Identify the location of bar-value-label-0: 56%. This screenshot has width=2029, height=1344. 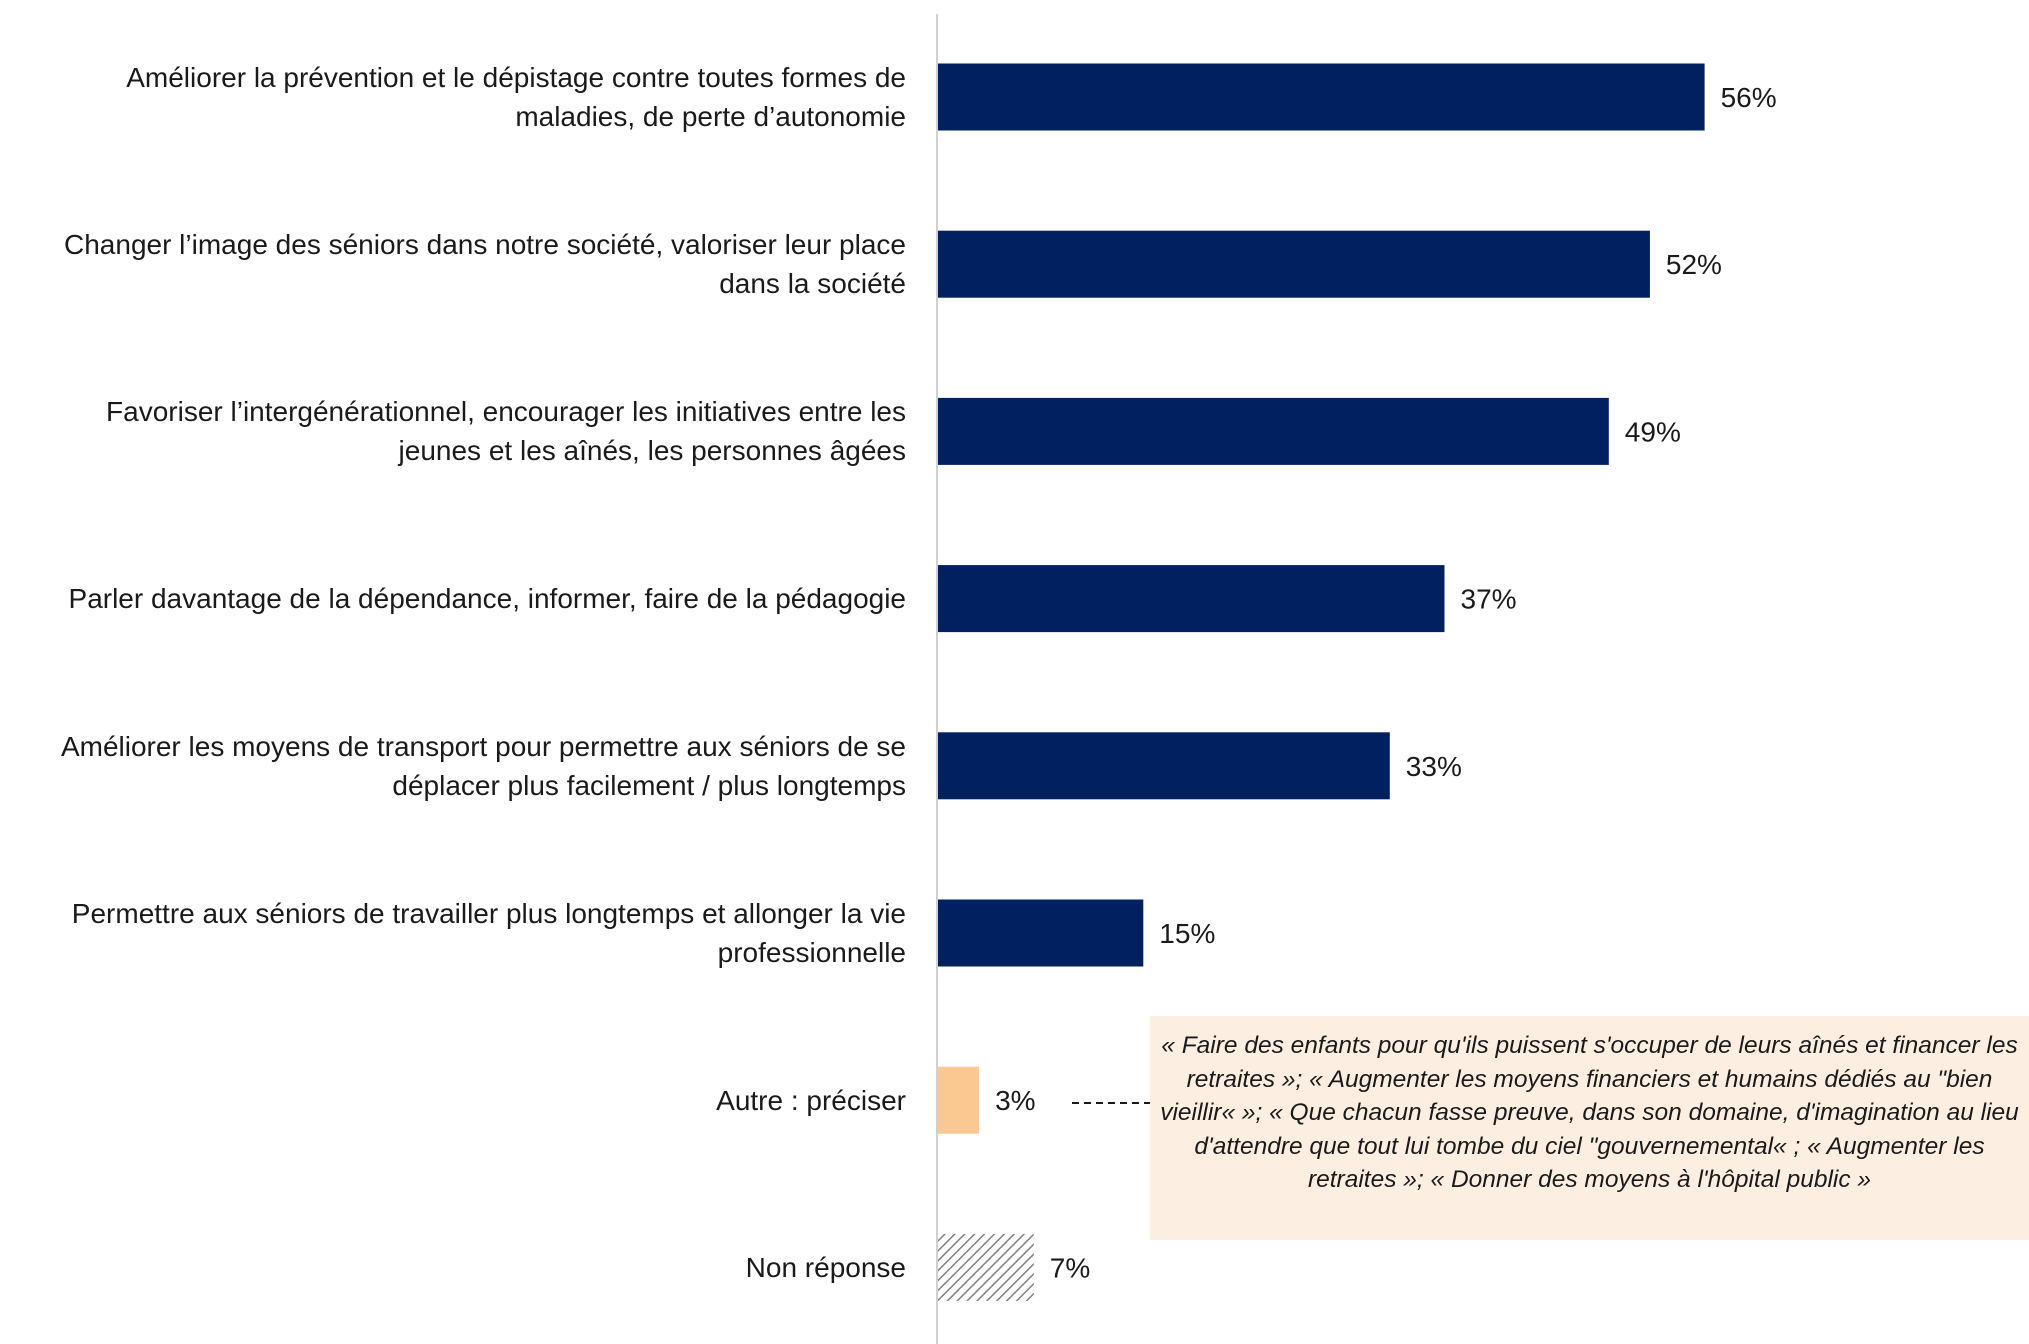
(1749, 97).